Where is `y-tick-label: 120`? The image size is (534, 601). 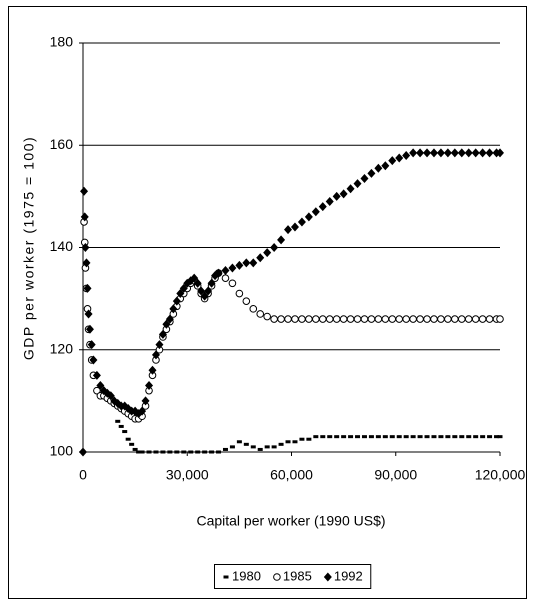
y-tick-label: 120 is located at coordinates (62, 348).